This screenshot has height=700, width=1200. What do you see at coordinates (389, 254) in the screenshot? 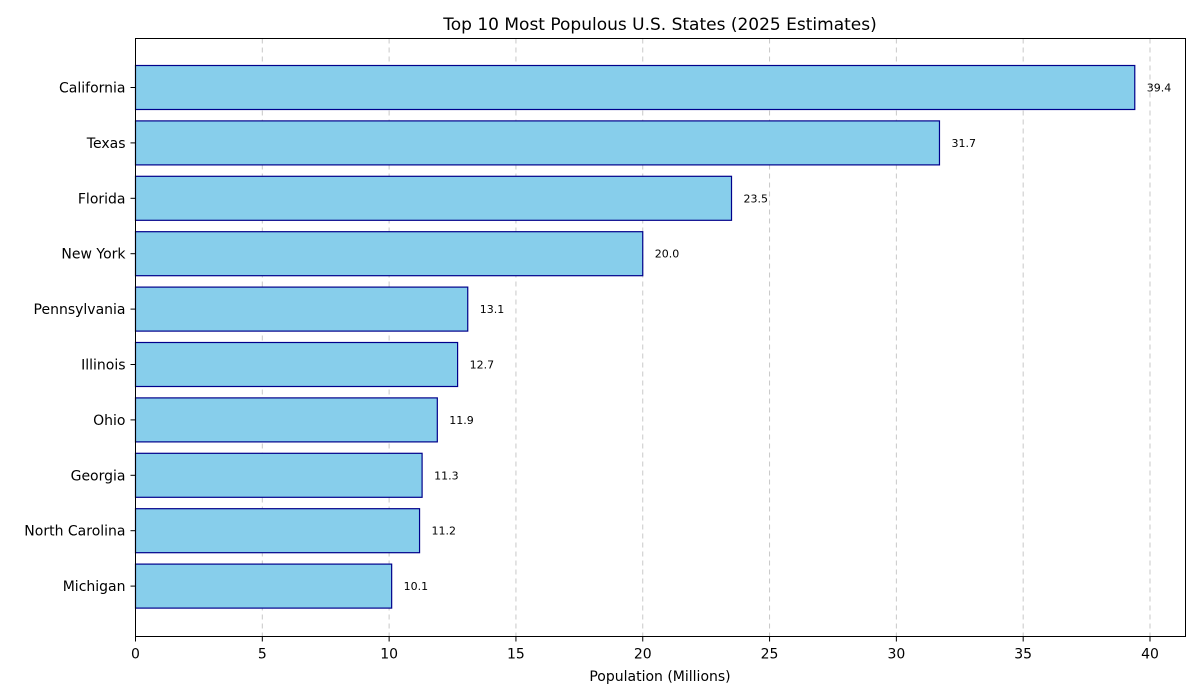
I see `bar-new-york` at bounding box center [389, 254].